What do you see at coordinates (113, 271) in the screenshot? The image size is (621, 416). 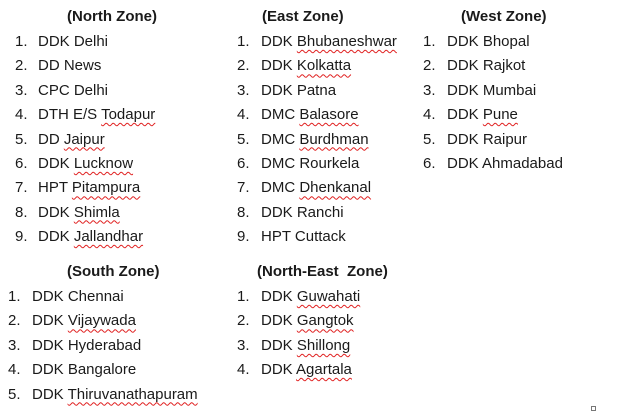 I see `zone-title-south: (South Zone)` at bounding box center [113, 271].